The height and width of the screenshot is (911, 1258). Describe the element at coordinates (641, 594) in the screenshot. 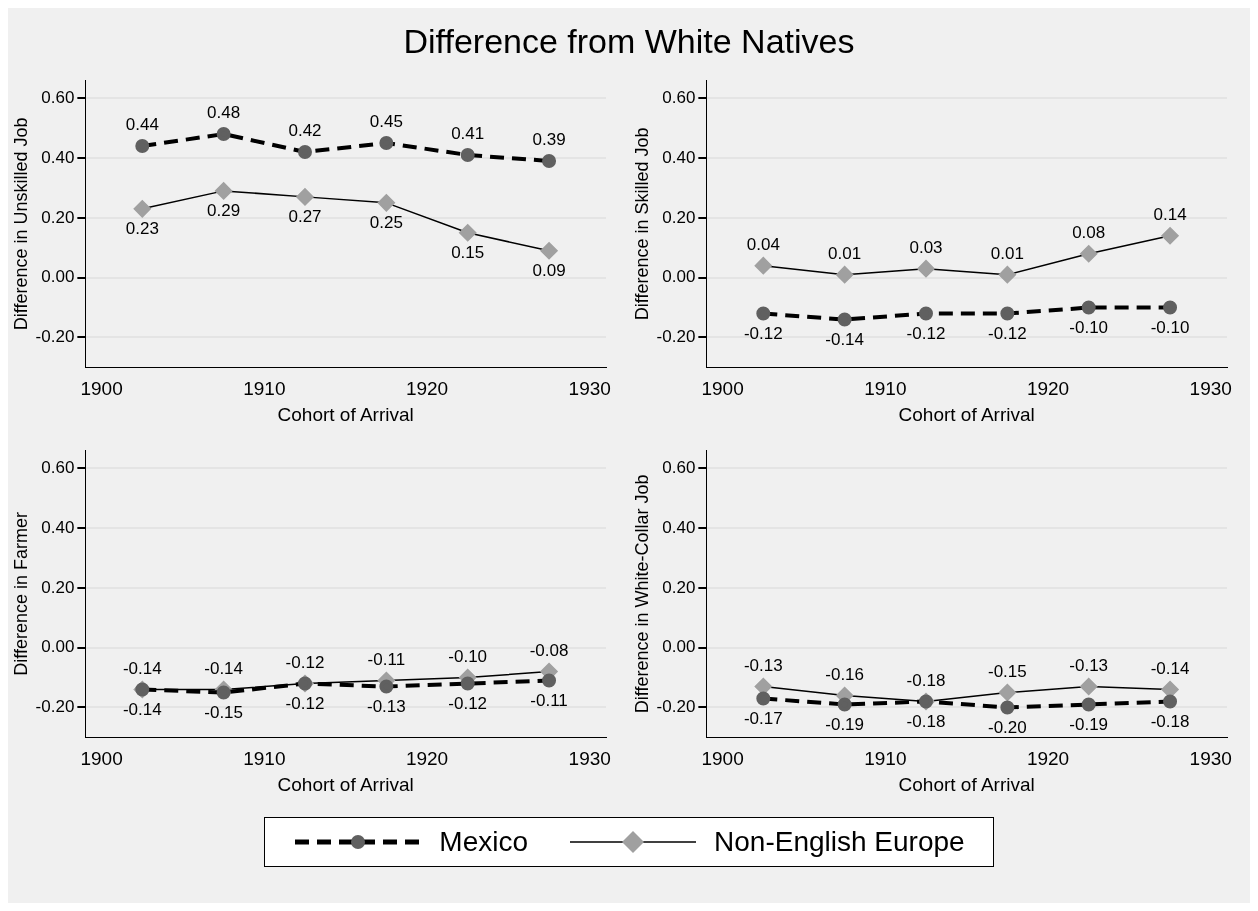

I see `y-axis-title: Difference in White-Collar Job` at that location.